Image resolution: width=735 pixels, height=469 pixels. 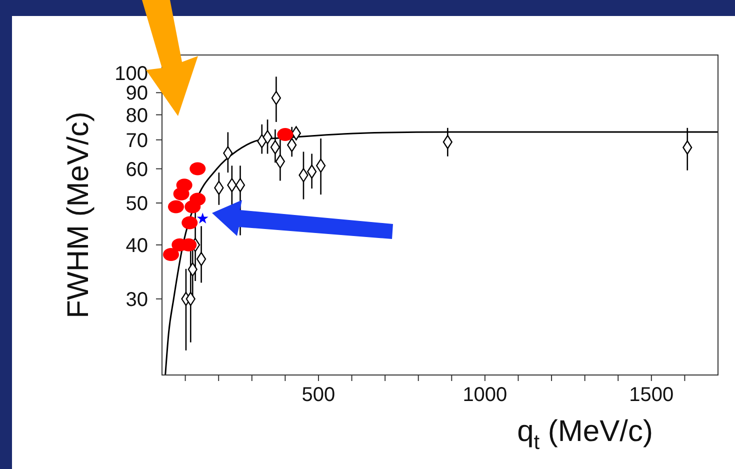 I want to click on y-axis-title: FWHM (MeV/c), so click(x=78, y=215).